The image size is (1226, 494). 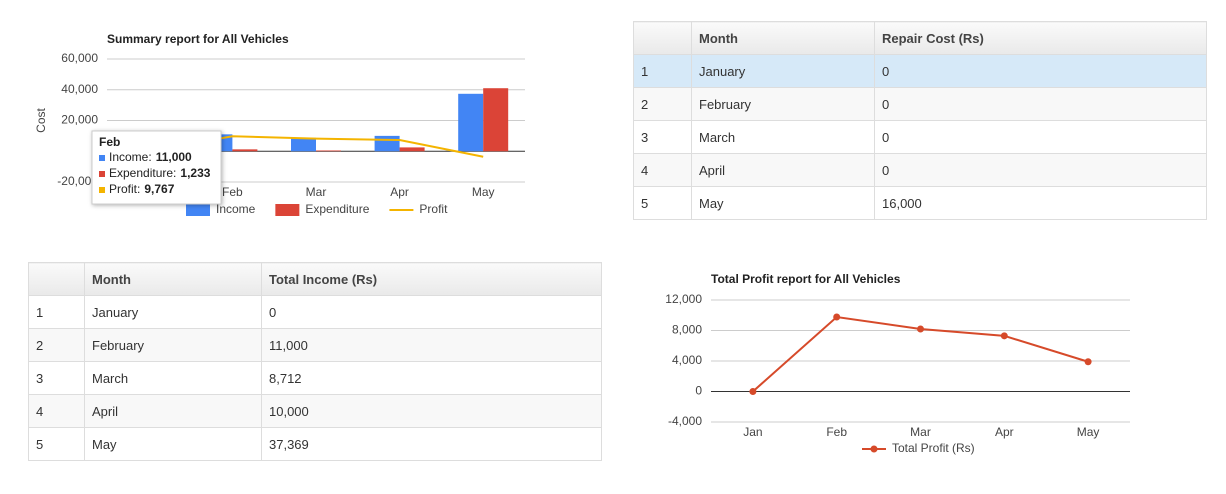 I want to click on tooltip-row: Profit: 9,767, so click(x=142, y=189).